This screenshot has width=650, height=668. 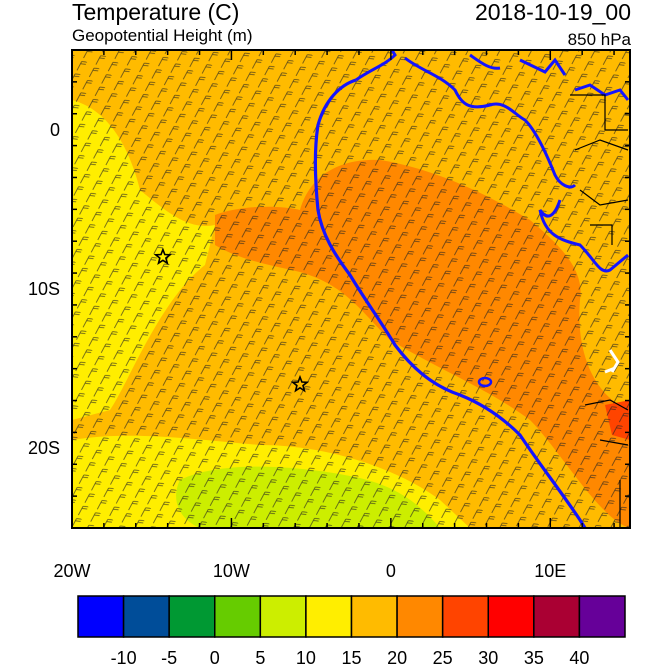 I want to click on x-tick-label: 0, so click(x=390, y=571).